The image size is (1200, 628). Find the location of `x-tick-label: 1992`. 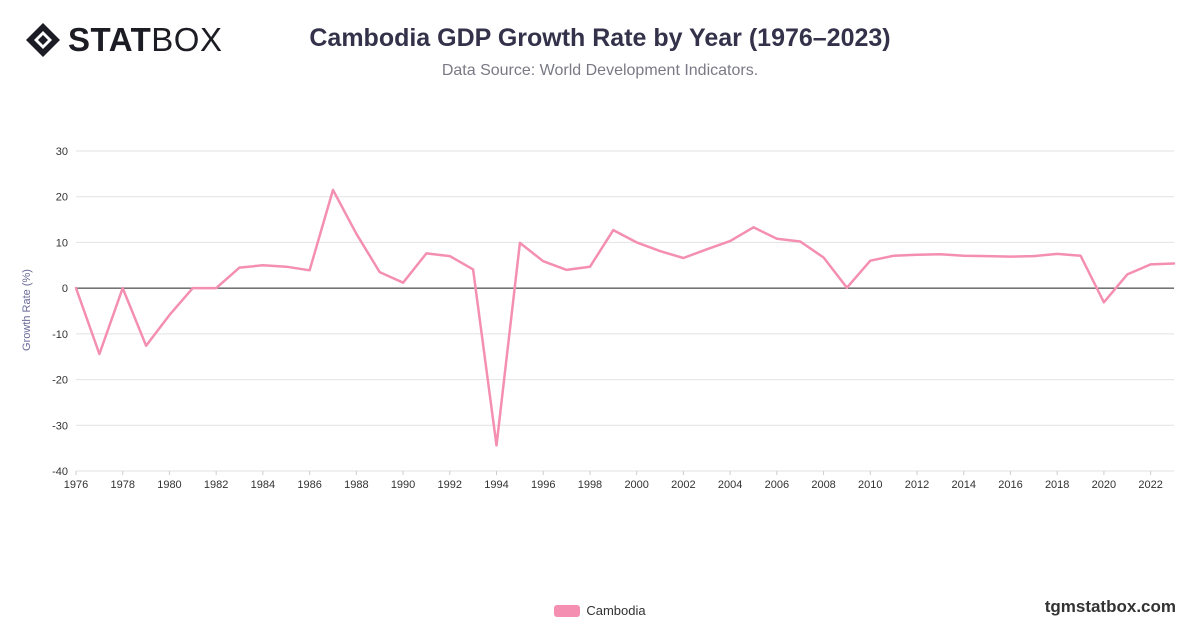

x-tick-label: 1992 is located at coordinates (450, 485).